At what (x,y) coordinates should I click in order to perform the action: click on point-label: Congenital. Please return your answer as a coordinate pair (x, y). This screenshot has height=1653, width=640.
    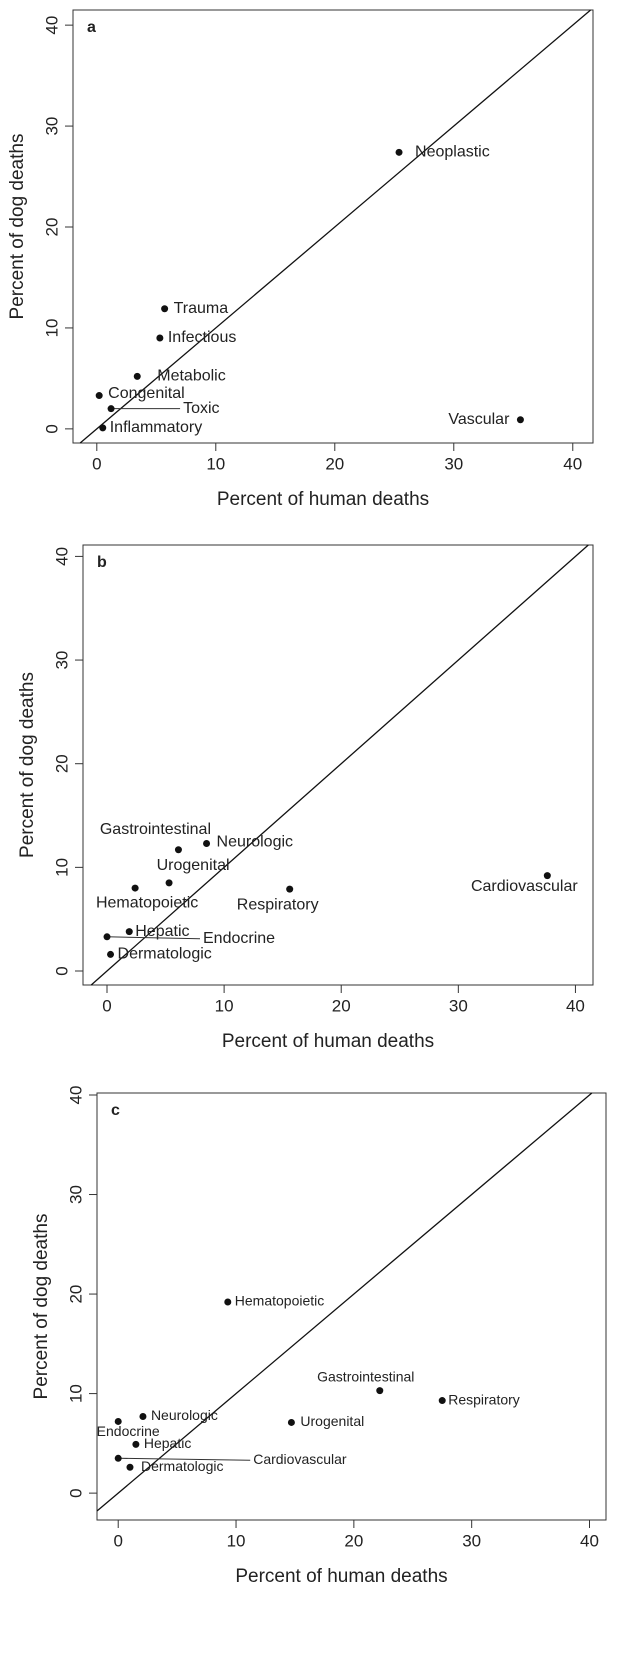
    Looking at the image, I should click on (146, 393).